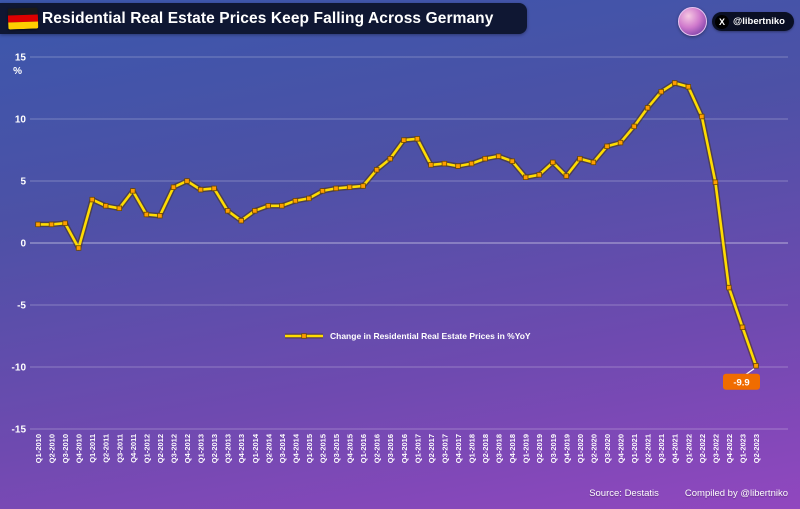 This screenshot has height=509, width=800. I want to click on y-tick-label: 0, so click(23, 244).